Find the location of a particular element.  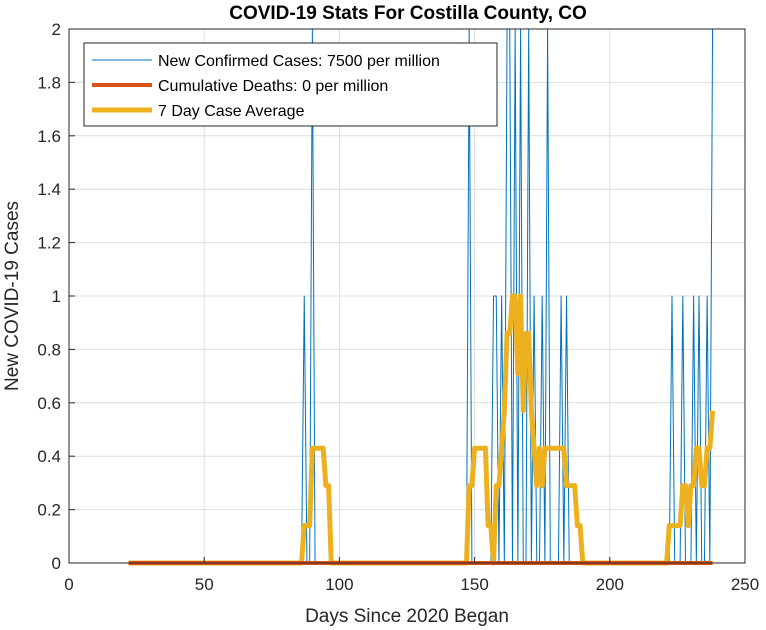

x-tick-label: 100 is located at coordinates (339, 584).